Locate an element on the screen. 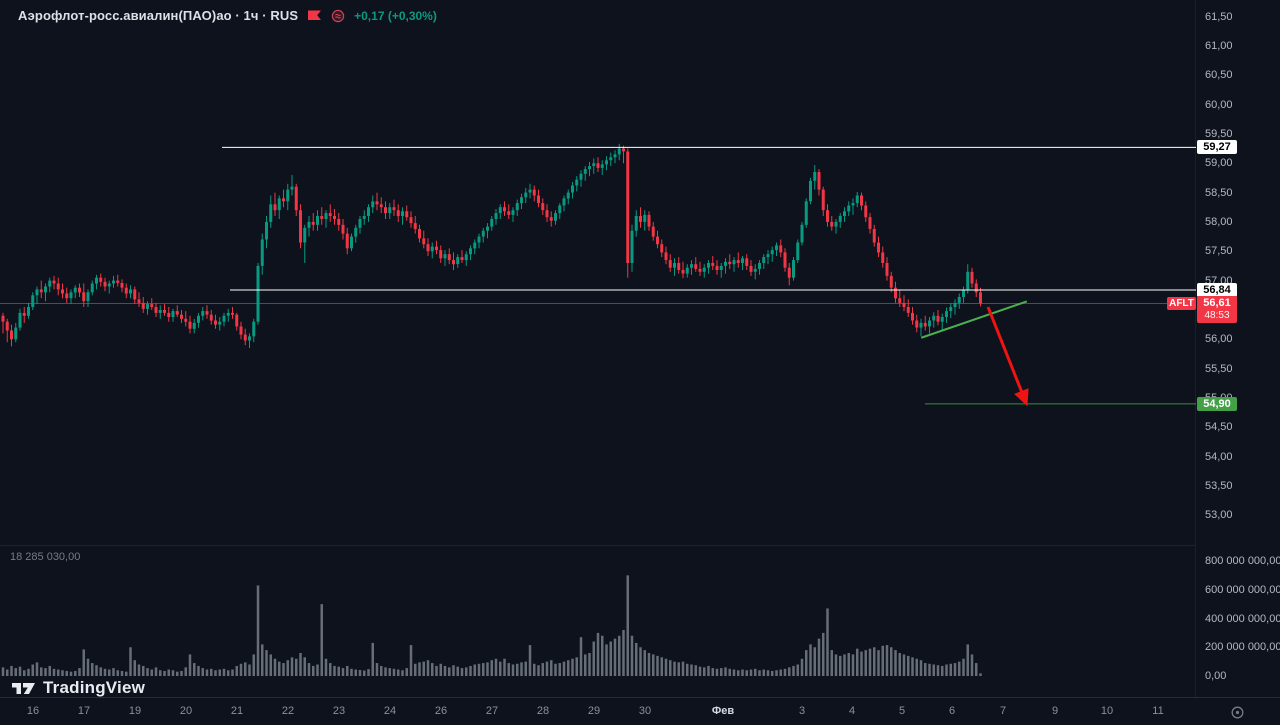  trendline is located at coordinates (974, 319).